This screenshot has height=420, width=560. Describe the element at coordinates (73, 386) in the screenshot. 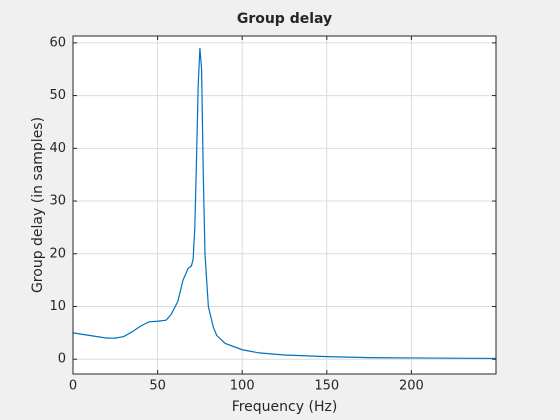

I see `x-tick-label: 0` at that location.